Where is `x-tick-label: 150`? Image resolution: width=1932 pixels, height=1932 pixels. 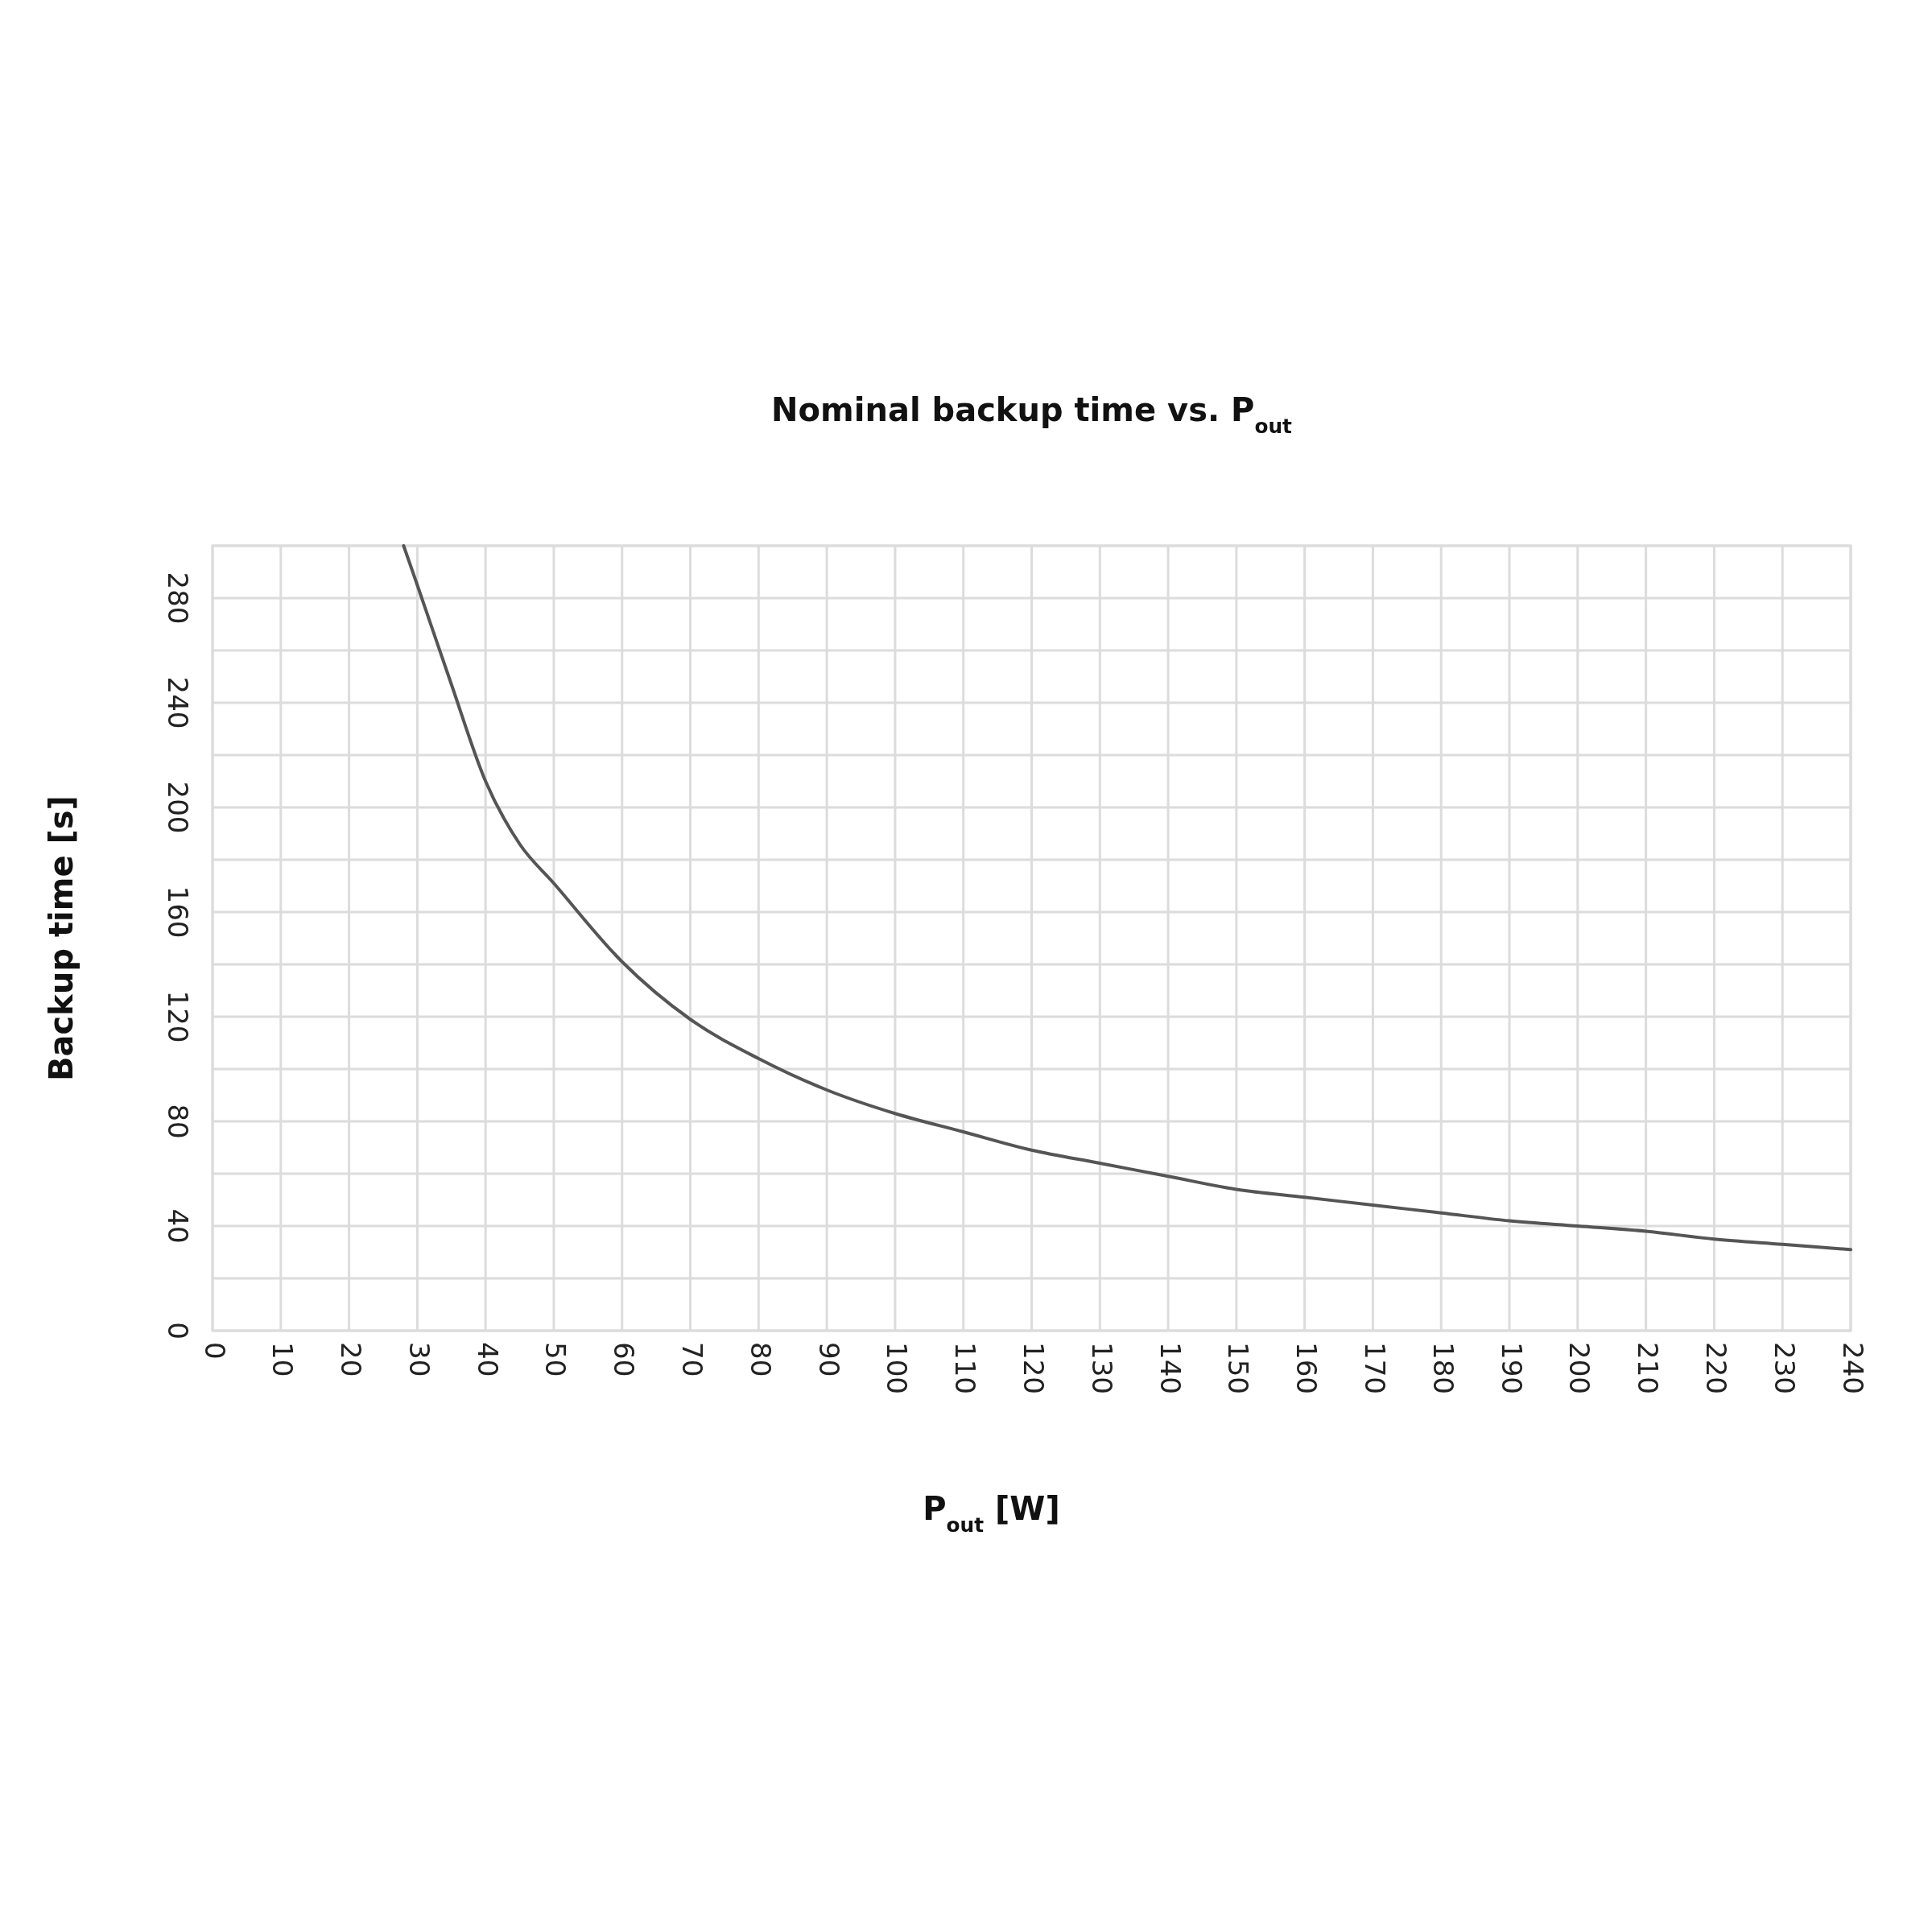 x-tick-label: 150 is located at coordinates (1238, 1368).